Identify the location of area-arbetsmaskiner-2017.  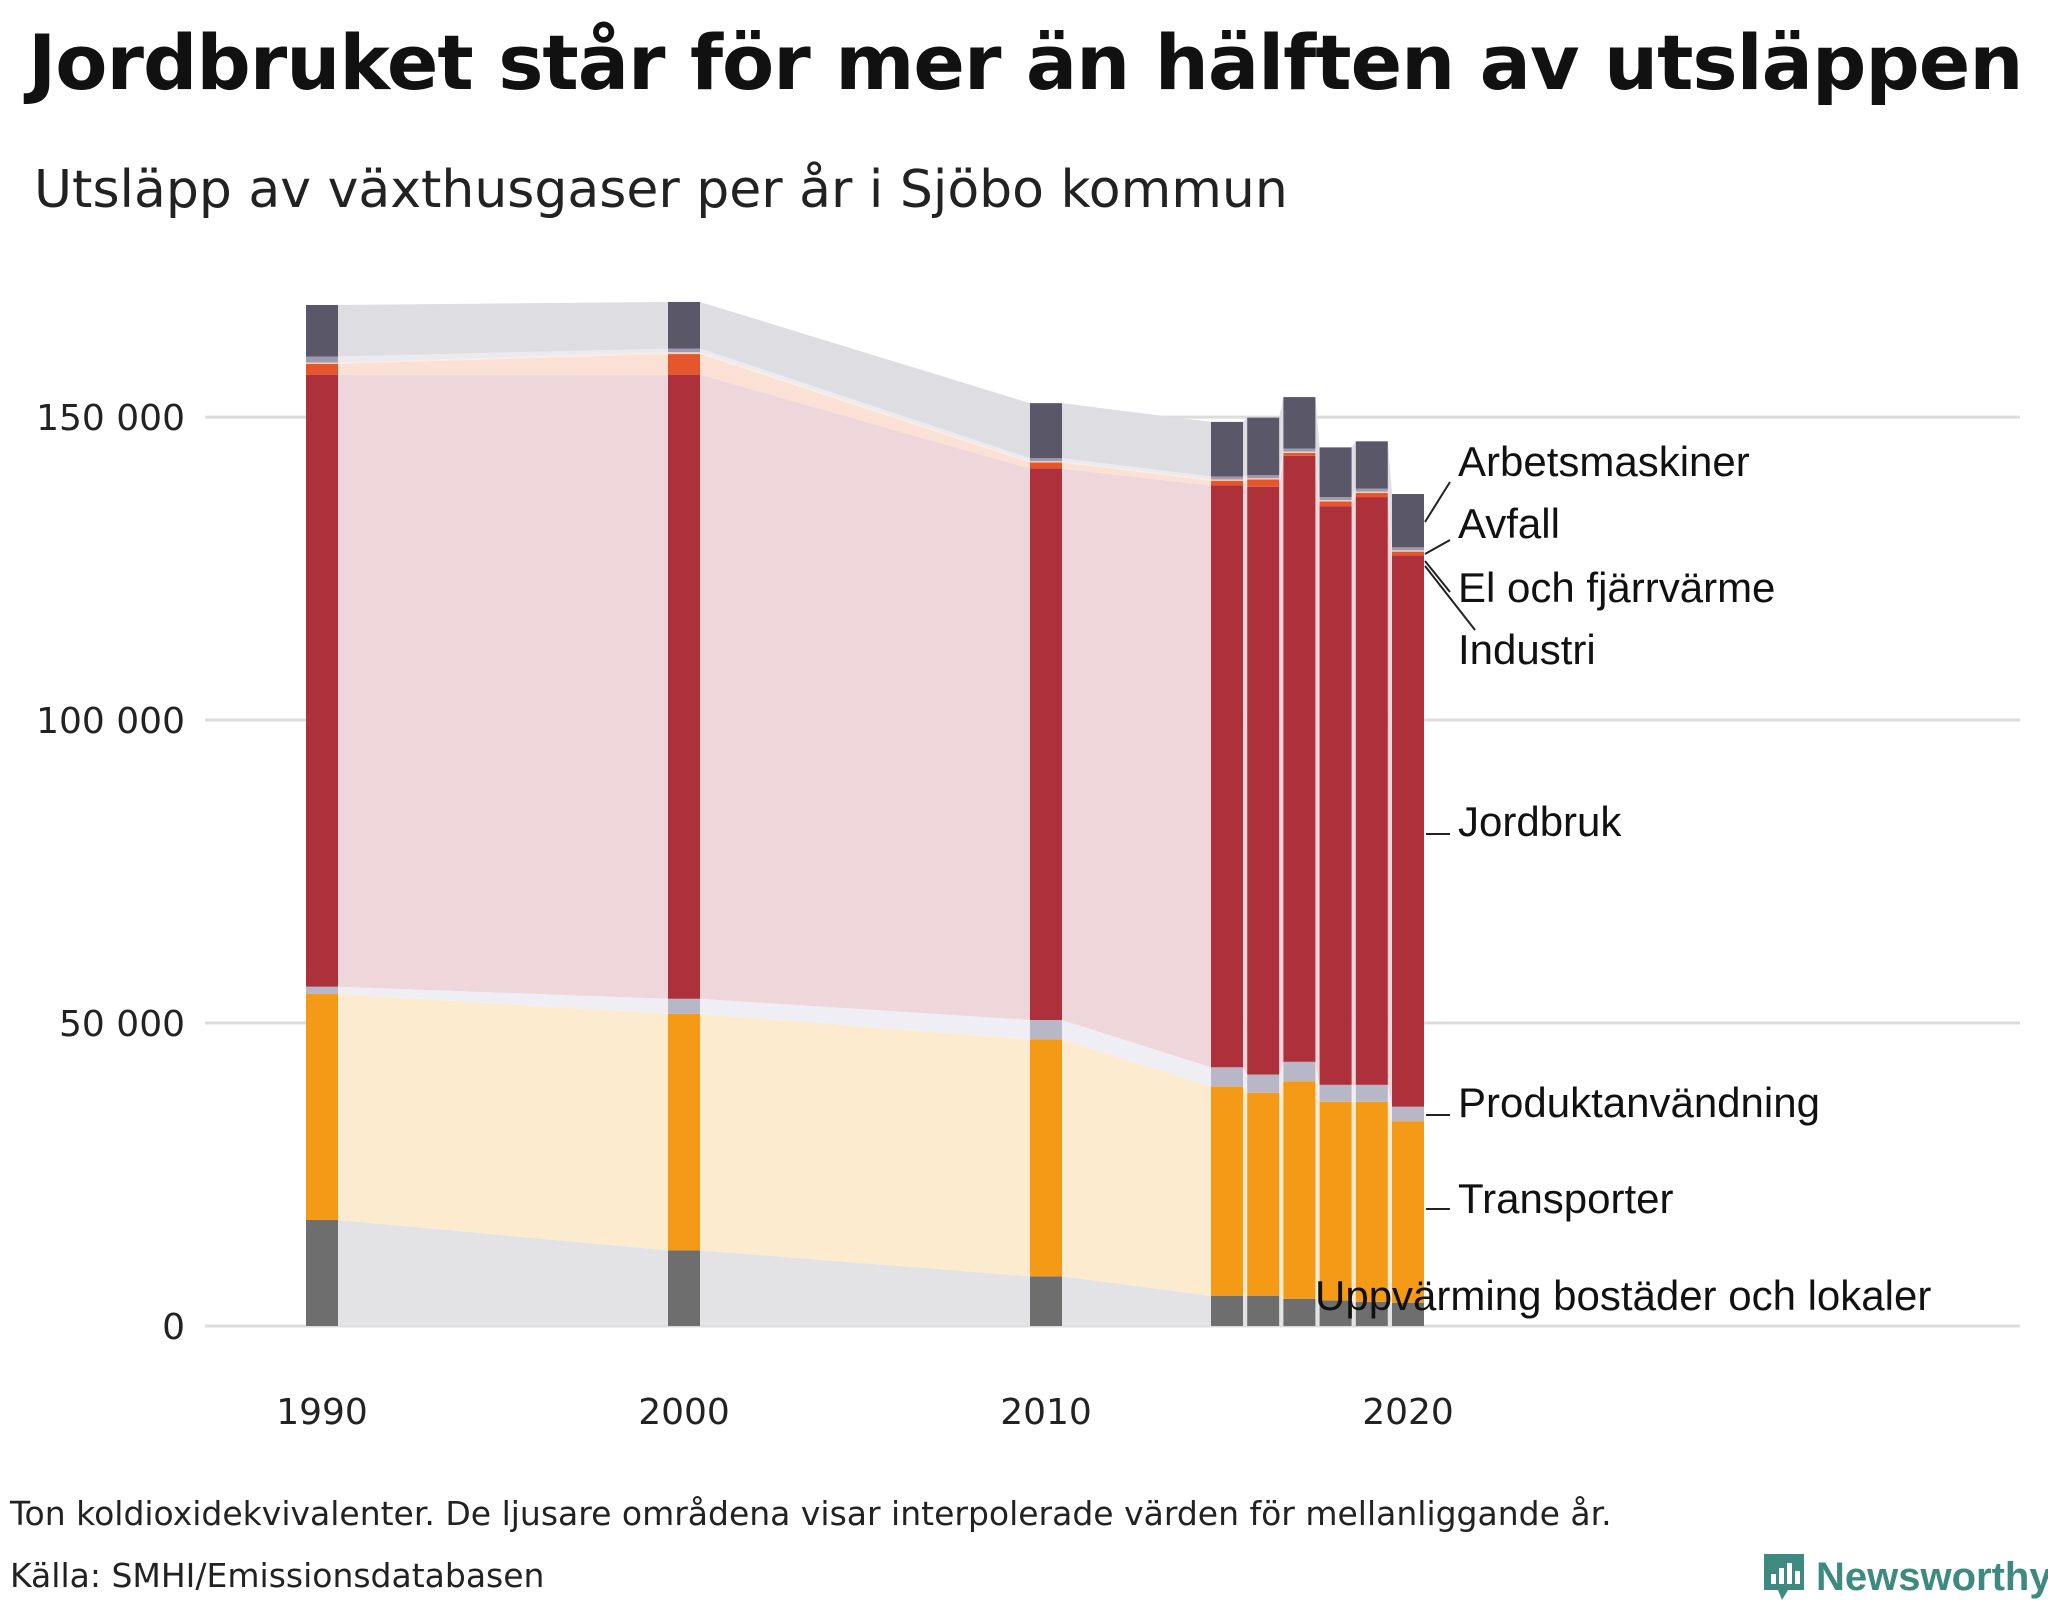
(1317, 447).